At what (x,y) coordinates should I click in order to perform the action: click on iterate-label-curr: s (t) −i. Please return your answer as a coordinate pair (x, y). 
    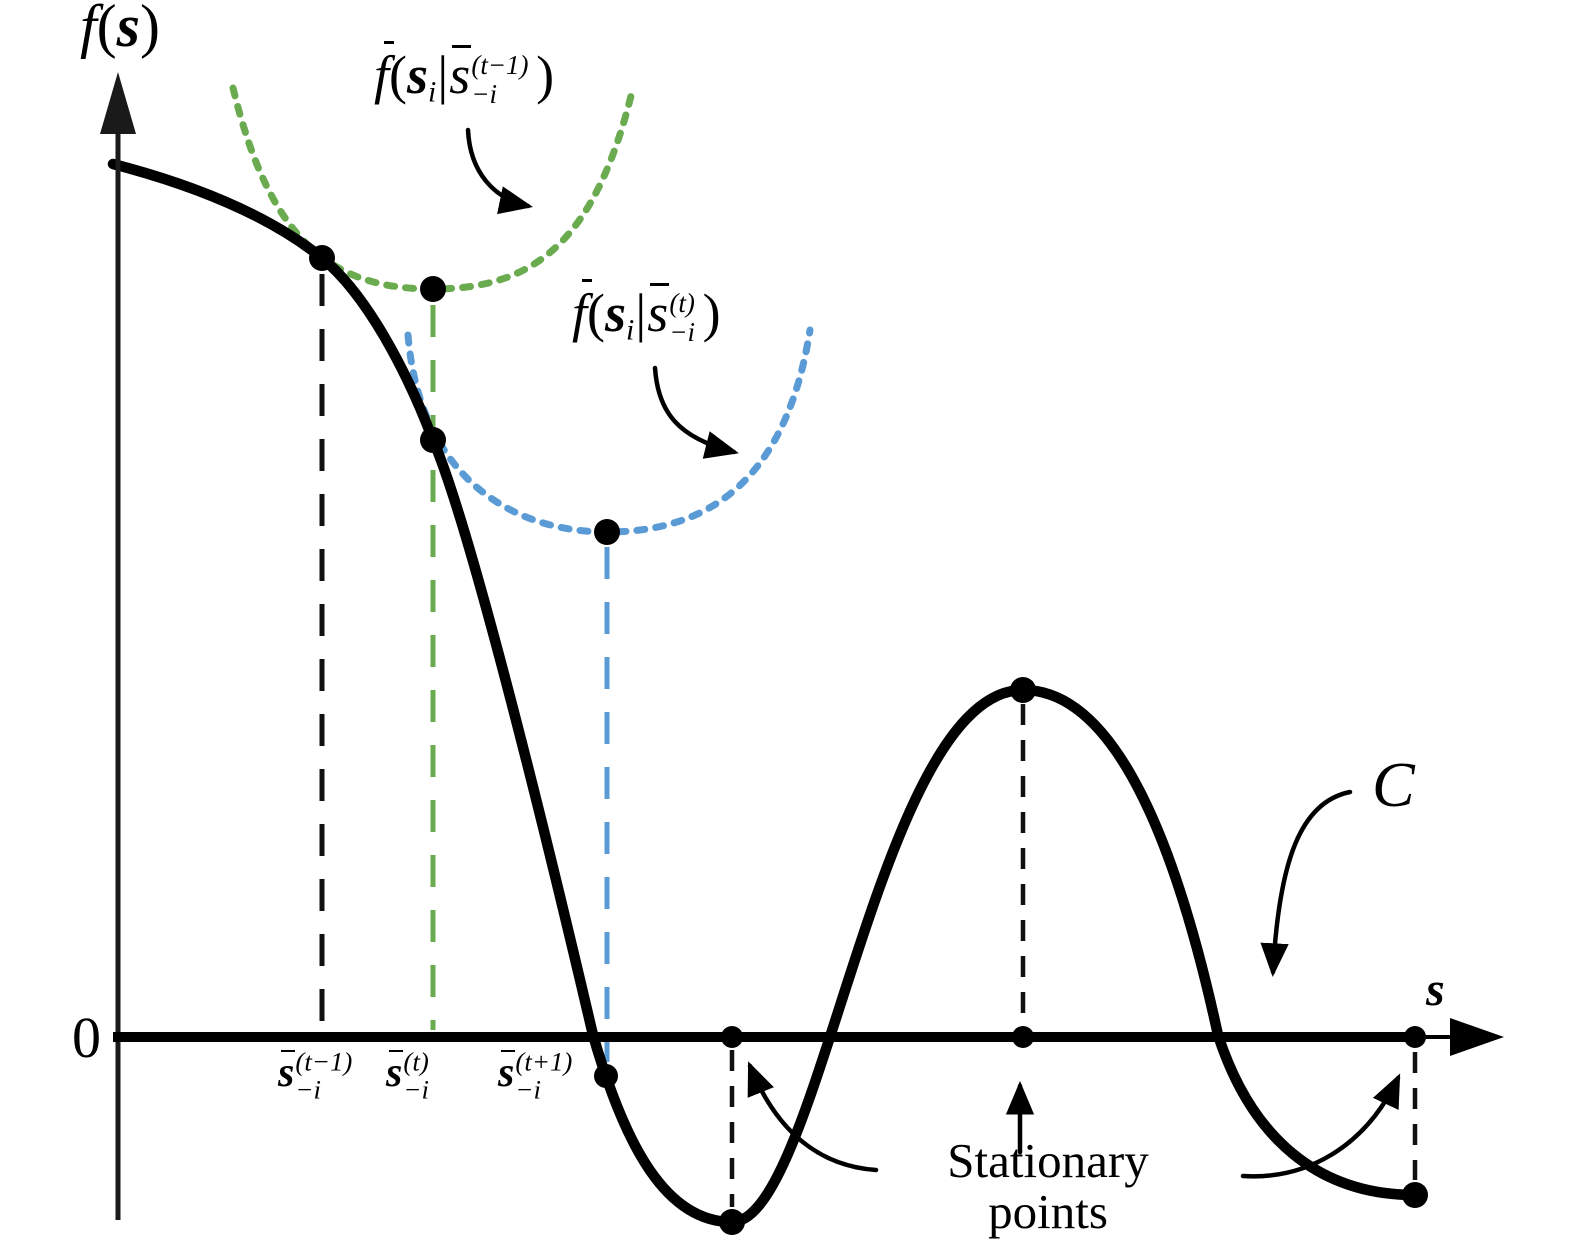
    Looking at the image, I should click on (408, 1075).